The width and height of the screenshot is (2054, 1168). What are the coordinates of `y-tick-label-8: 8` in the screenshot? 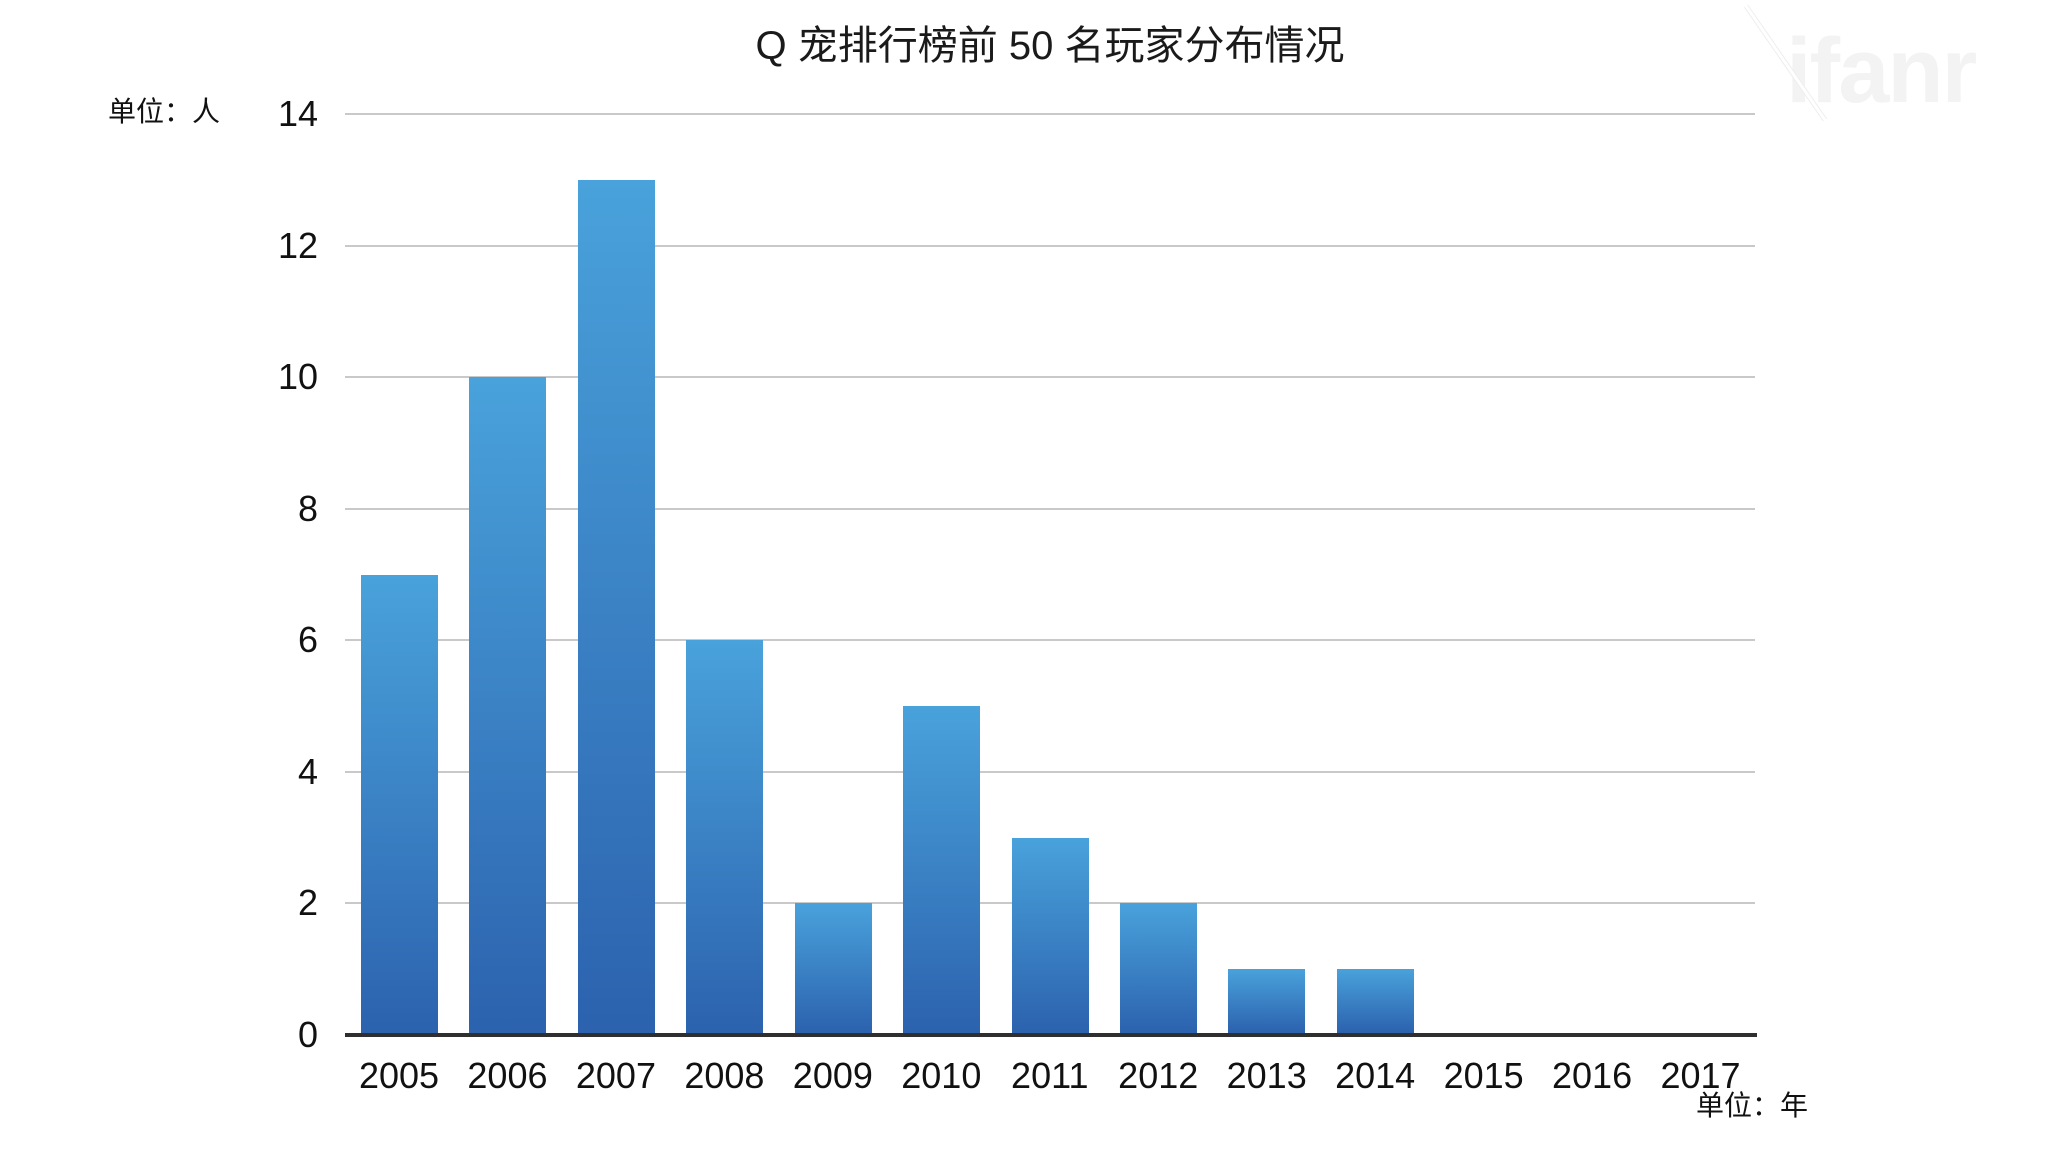 It's located at (307, 508).